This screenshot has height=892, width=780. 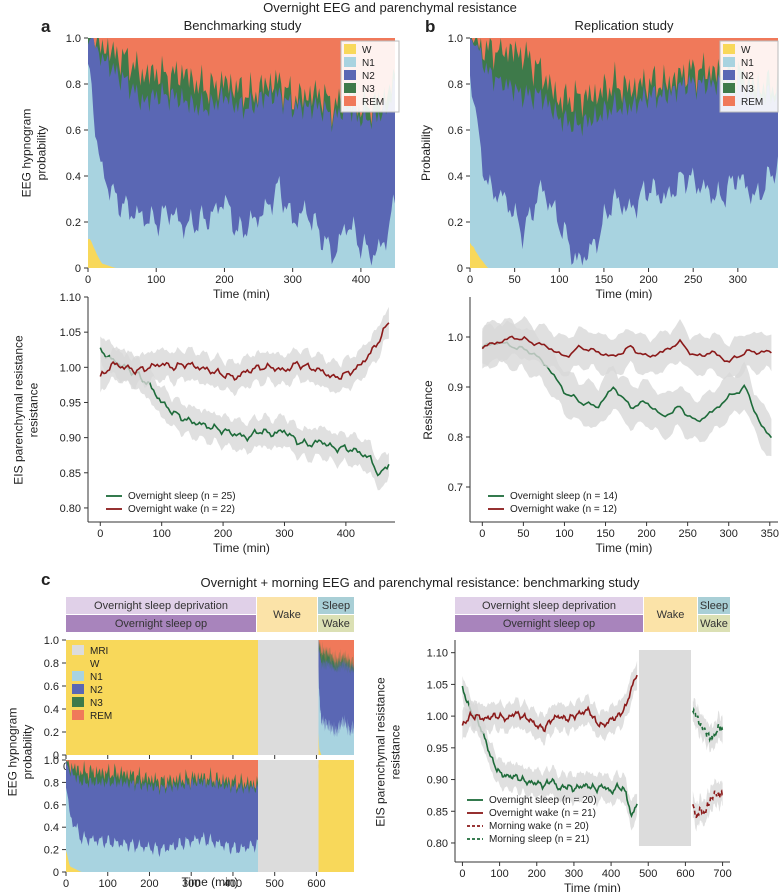 I want to click on b-res-ytick-label: 1.0, so click(x=455, y=338).